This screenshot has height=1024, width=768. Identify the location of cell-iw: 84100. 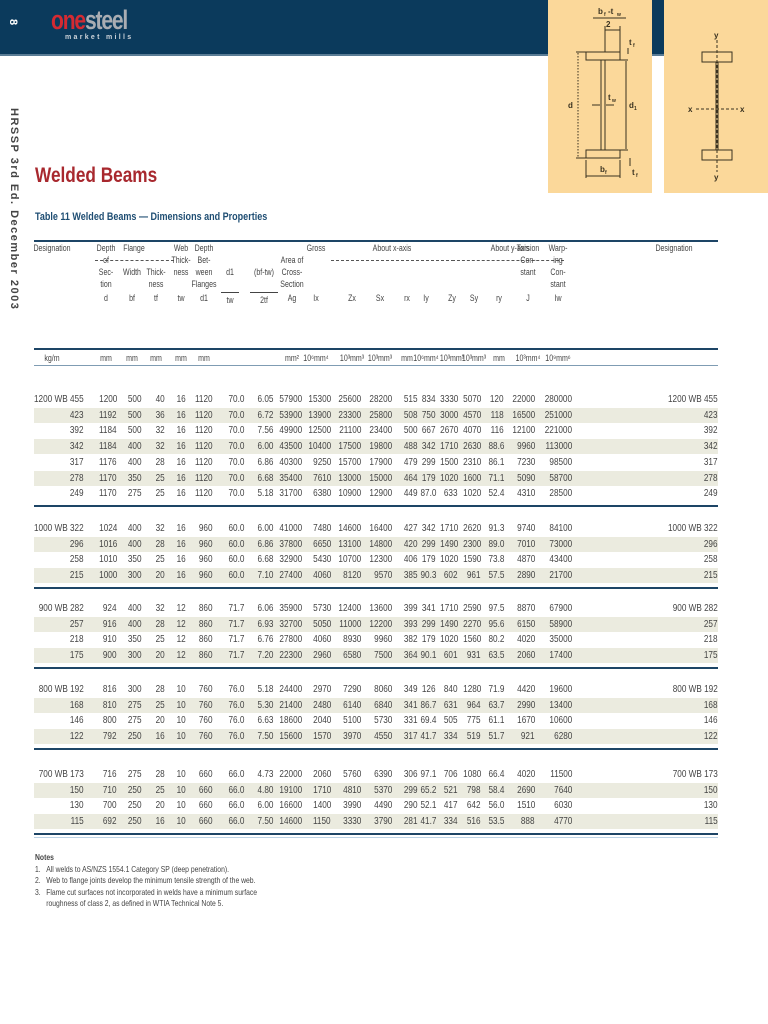
(560, 528).